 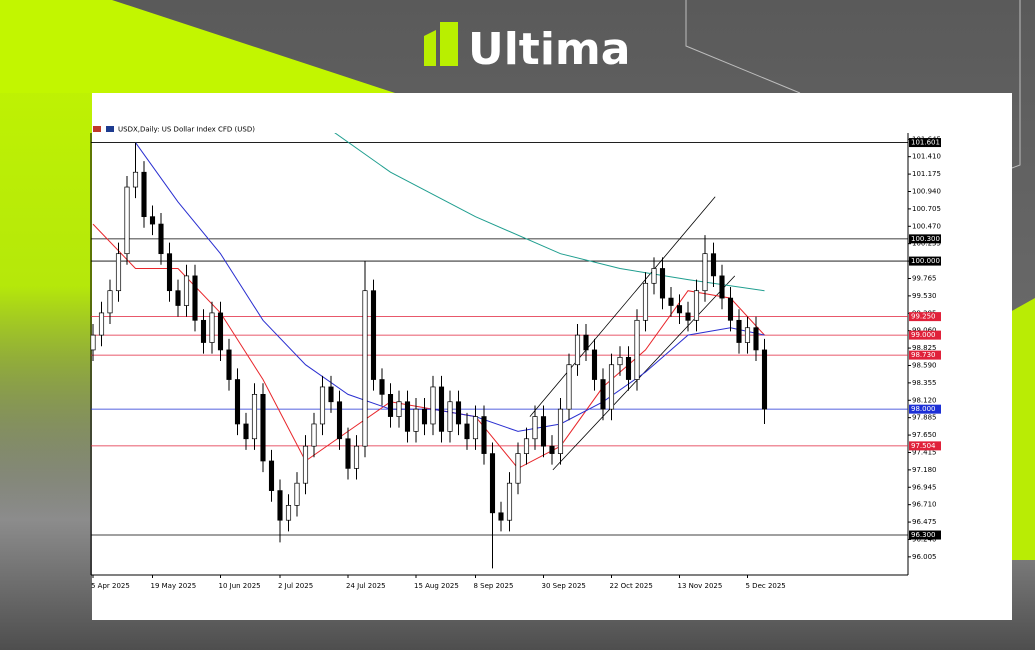 What do you see at coordinates (926, 244) in the screenshot?
I see `y-tick-label: 100.235` at bounding box center [926, 244].